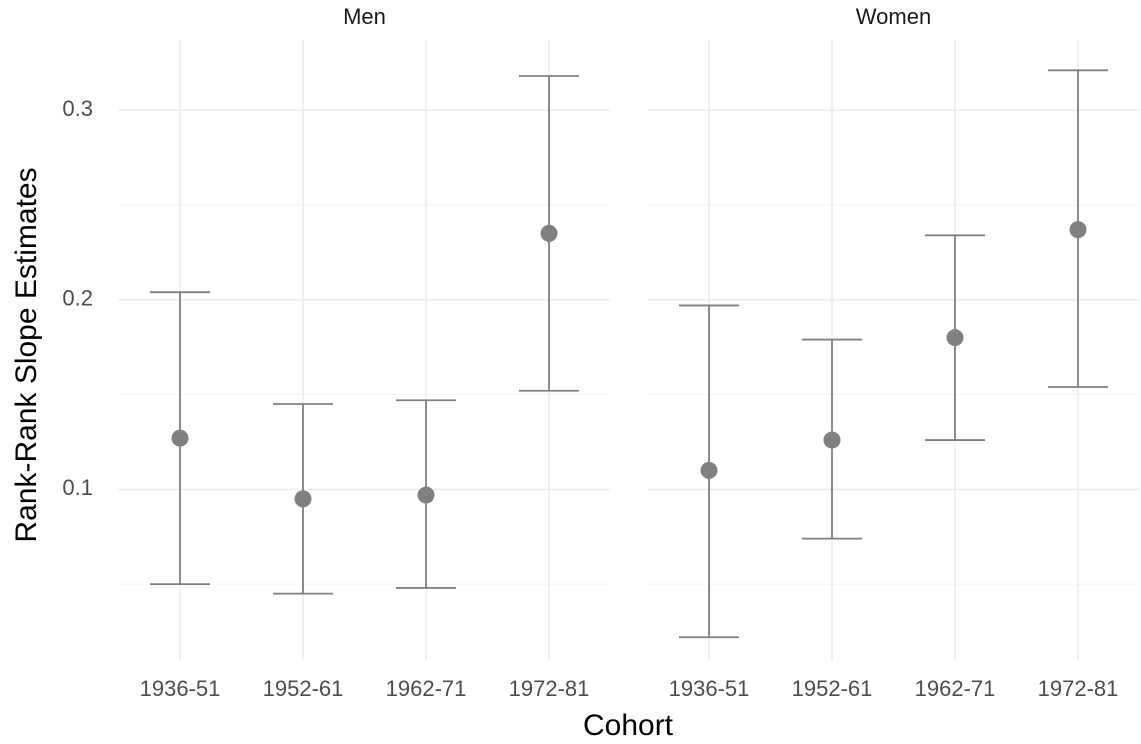 The height and width of the screenshot is (744, 1141). What do you see at coordinates (77, 487) in the screenshot?
I see `y-tick-label: 0.1` at bounding box center [77, 487].